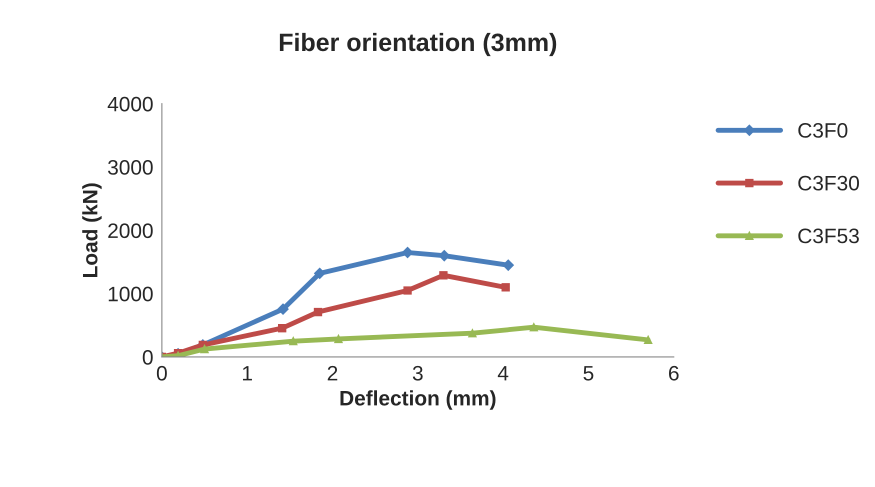 The width and height of the screenshot is (875, 487). What do you see at coordinates (503, 373) in the screenshot?
I see `x-tick-label: 4` at bounding box center [503, 373].